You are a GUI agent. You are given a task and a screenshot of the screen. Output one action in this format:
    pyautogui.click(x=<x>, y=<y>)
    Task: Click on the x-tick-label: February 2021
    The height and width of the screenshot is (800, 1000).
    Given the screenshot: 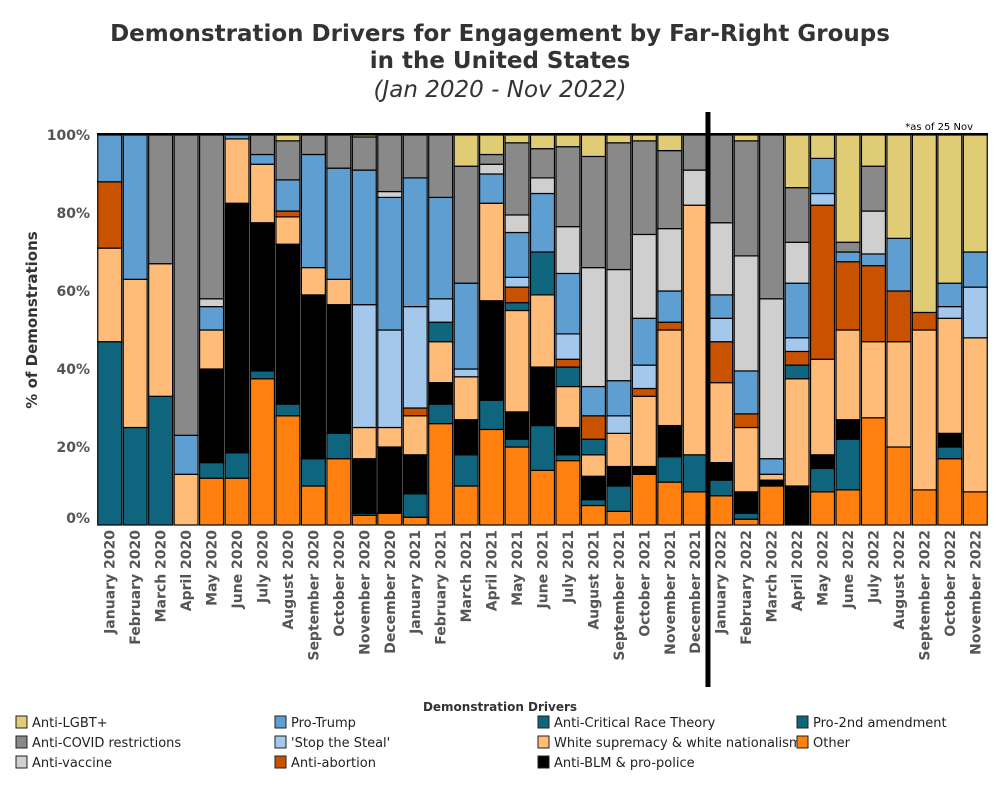 What is the action you would take?
    pyautogui.click(x=442, y=587)
    